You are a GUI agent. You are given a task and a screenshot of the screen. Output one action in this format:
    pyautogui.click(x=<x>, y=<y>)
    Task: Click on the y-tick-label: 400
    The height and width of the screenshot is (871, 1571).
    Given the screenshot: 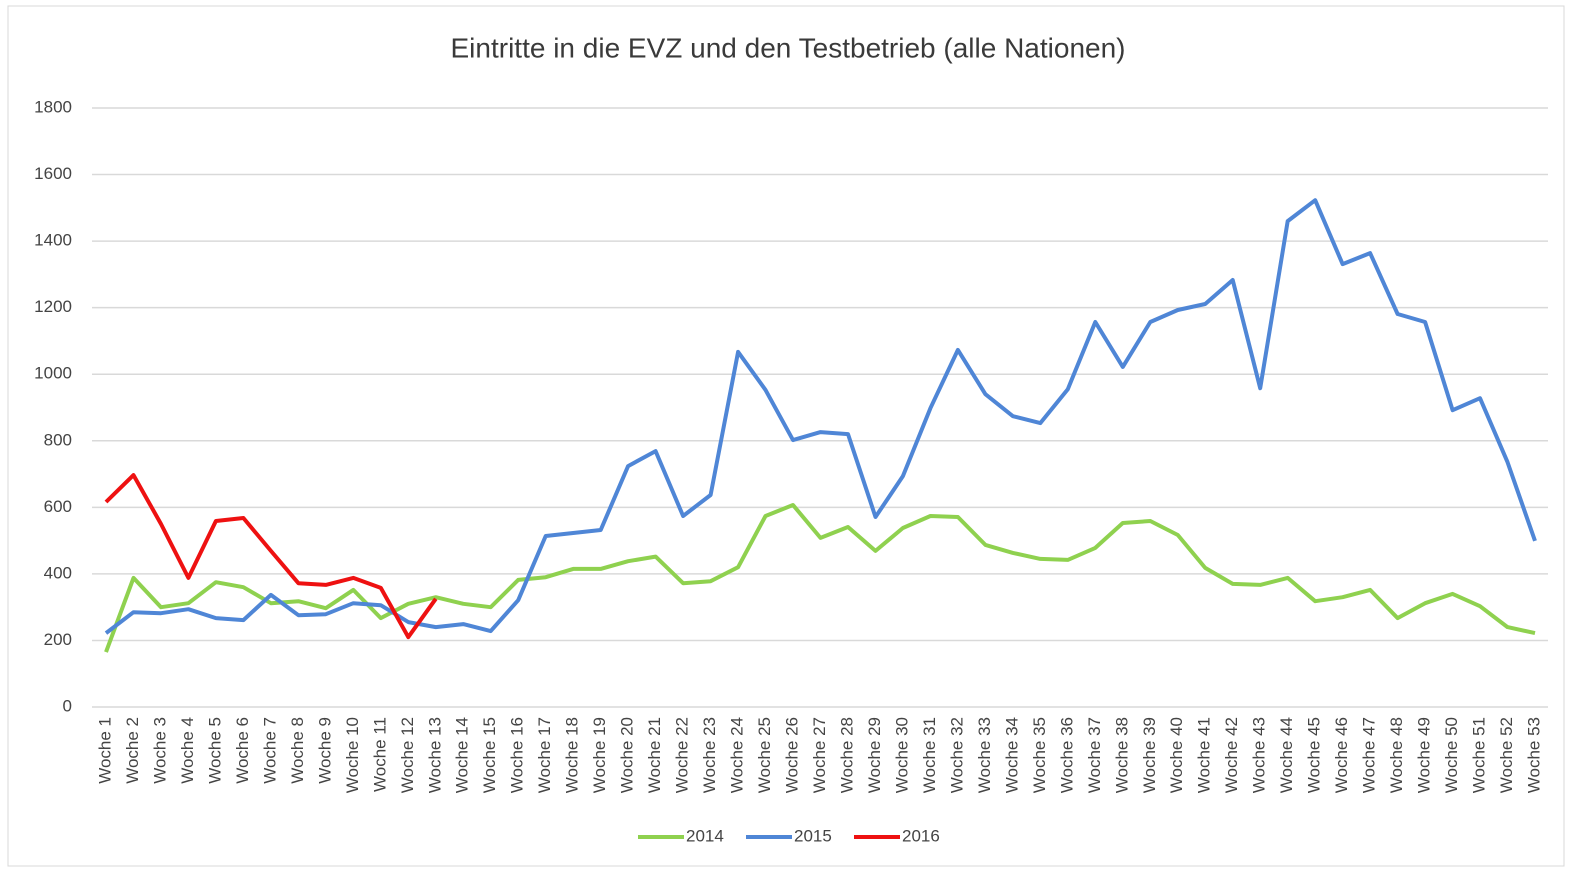 What is the action you would take?
    pyautogui.click(x=58, y=572)
    